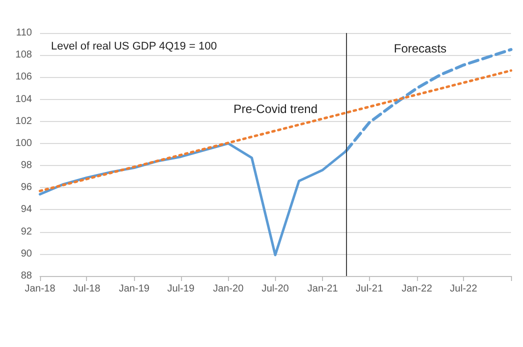 This screenshot has height=347, width=523. What do you see at coordinates (26, 232) in the screenshot?
I see `y-tick-label: 92` at bounding box center [26, 232].